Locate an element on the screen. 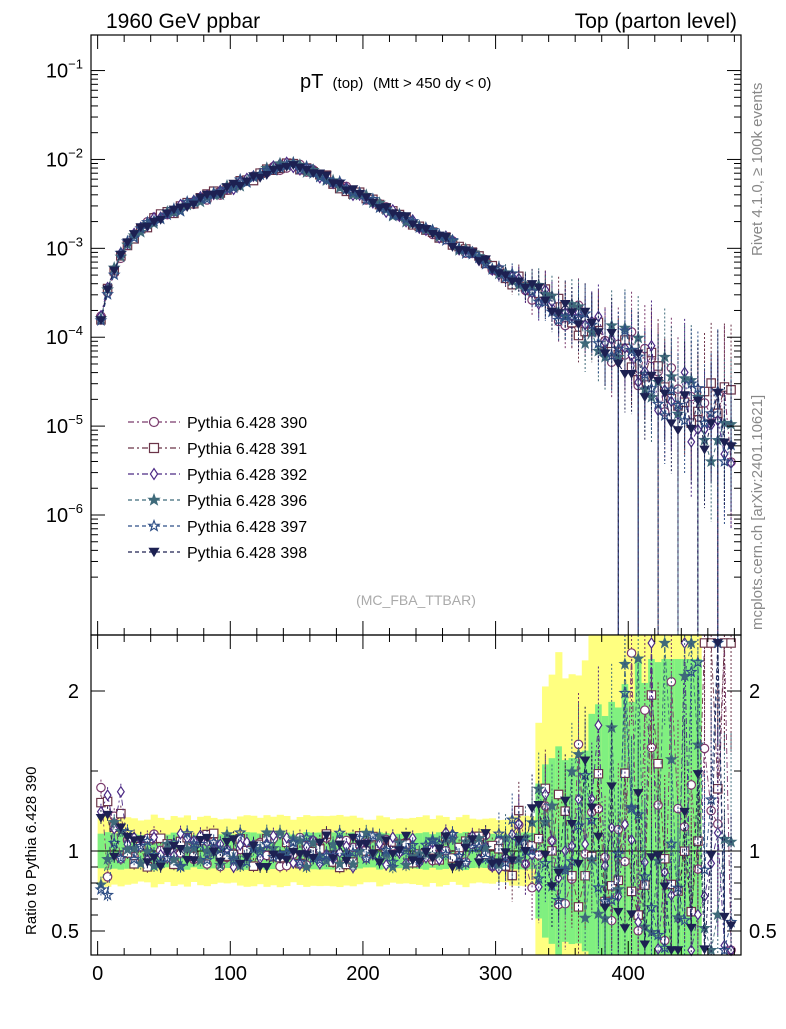 This screenshot has height=1029, width=786. legend-label: Pythia 6.428 398 is located at coordinates (247, 553).